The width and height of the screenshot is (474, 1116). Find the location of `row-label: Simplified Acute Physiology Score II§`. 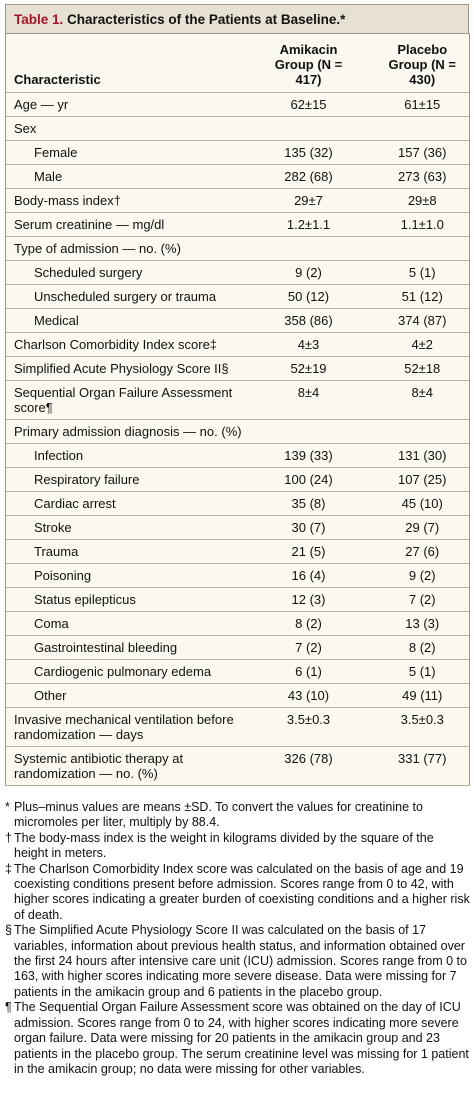

row-label: Simplified Acute Physiology Score II§ is located at coordinates (123, 368).